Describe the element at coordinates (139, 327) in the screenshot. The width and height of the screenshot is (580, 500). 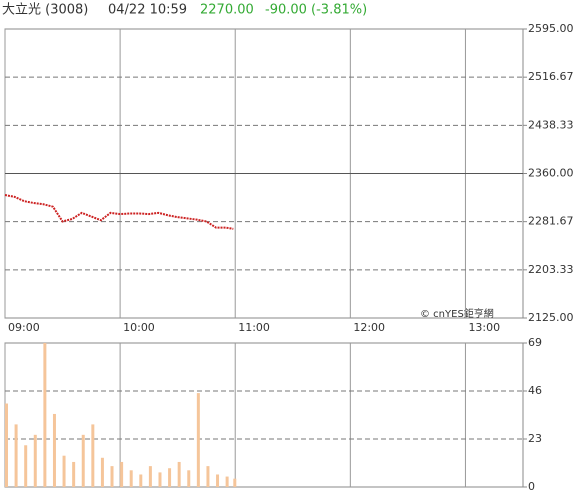
I see `x-tick-label: 10:00` at that location.